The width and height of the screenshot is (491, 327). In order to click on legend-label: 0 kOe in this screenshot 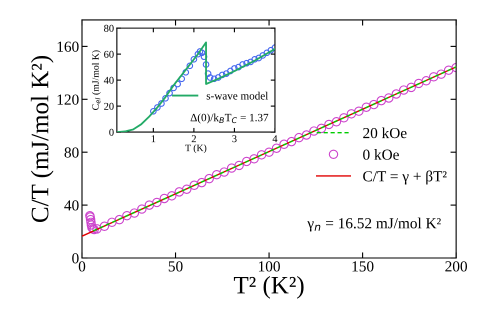, I will do `click(381, 154)`.